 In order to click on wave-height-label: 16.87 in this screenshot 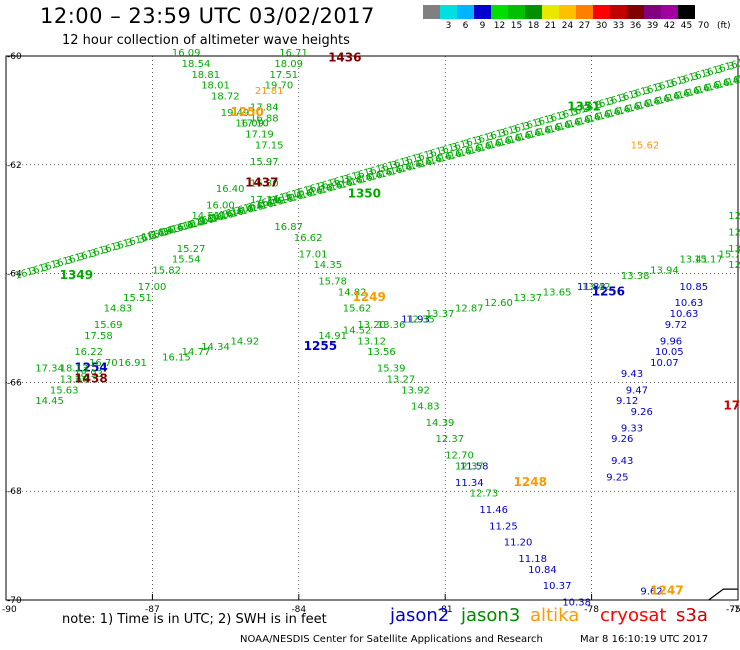, I will do `click(288, 227)`.